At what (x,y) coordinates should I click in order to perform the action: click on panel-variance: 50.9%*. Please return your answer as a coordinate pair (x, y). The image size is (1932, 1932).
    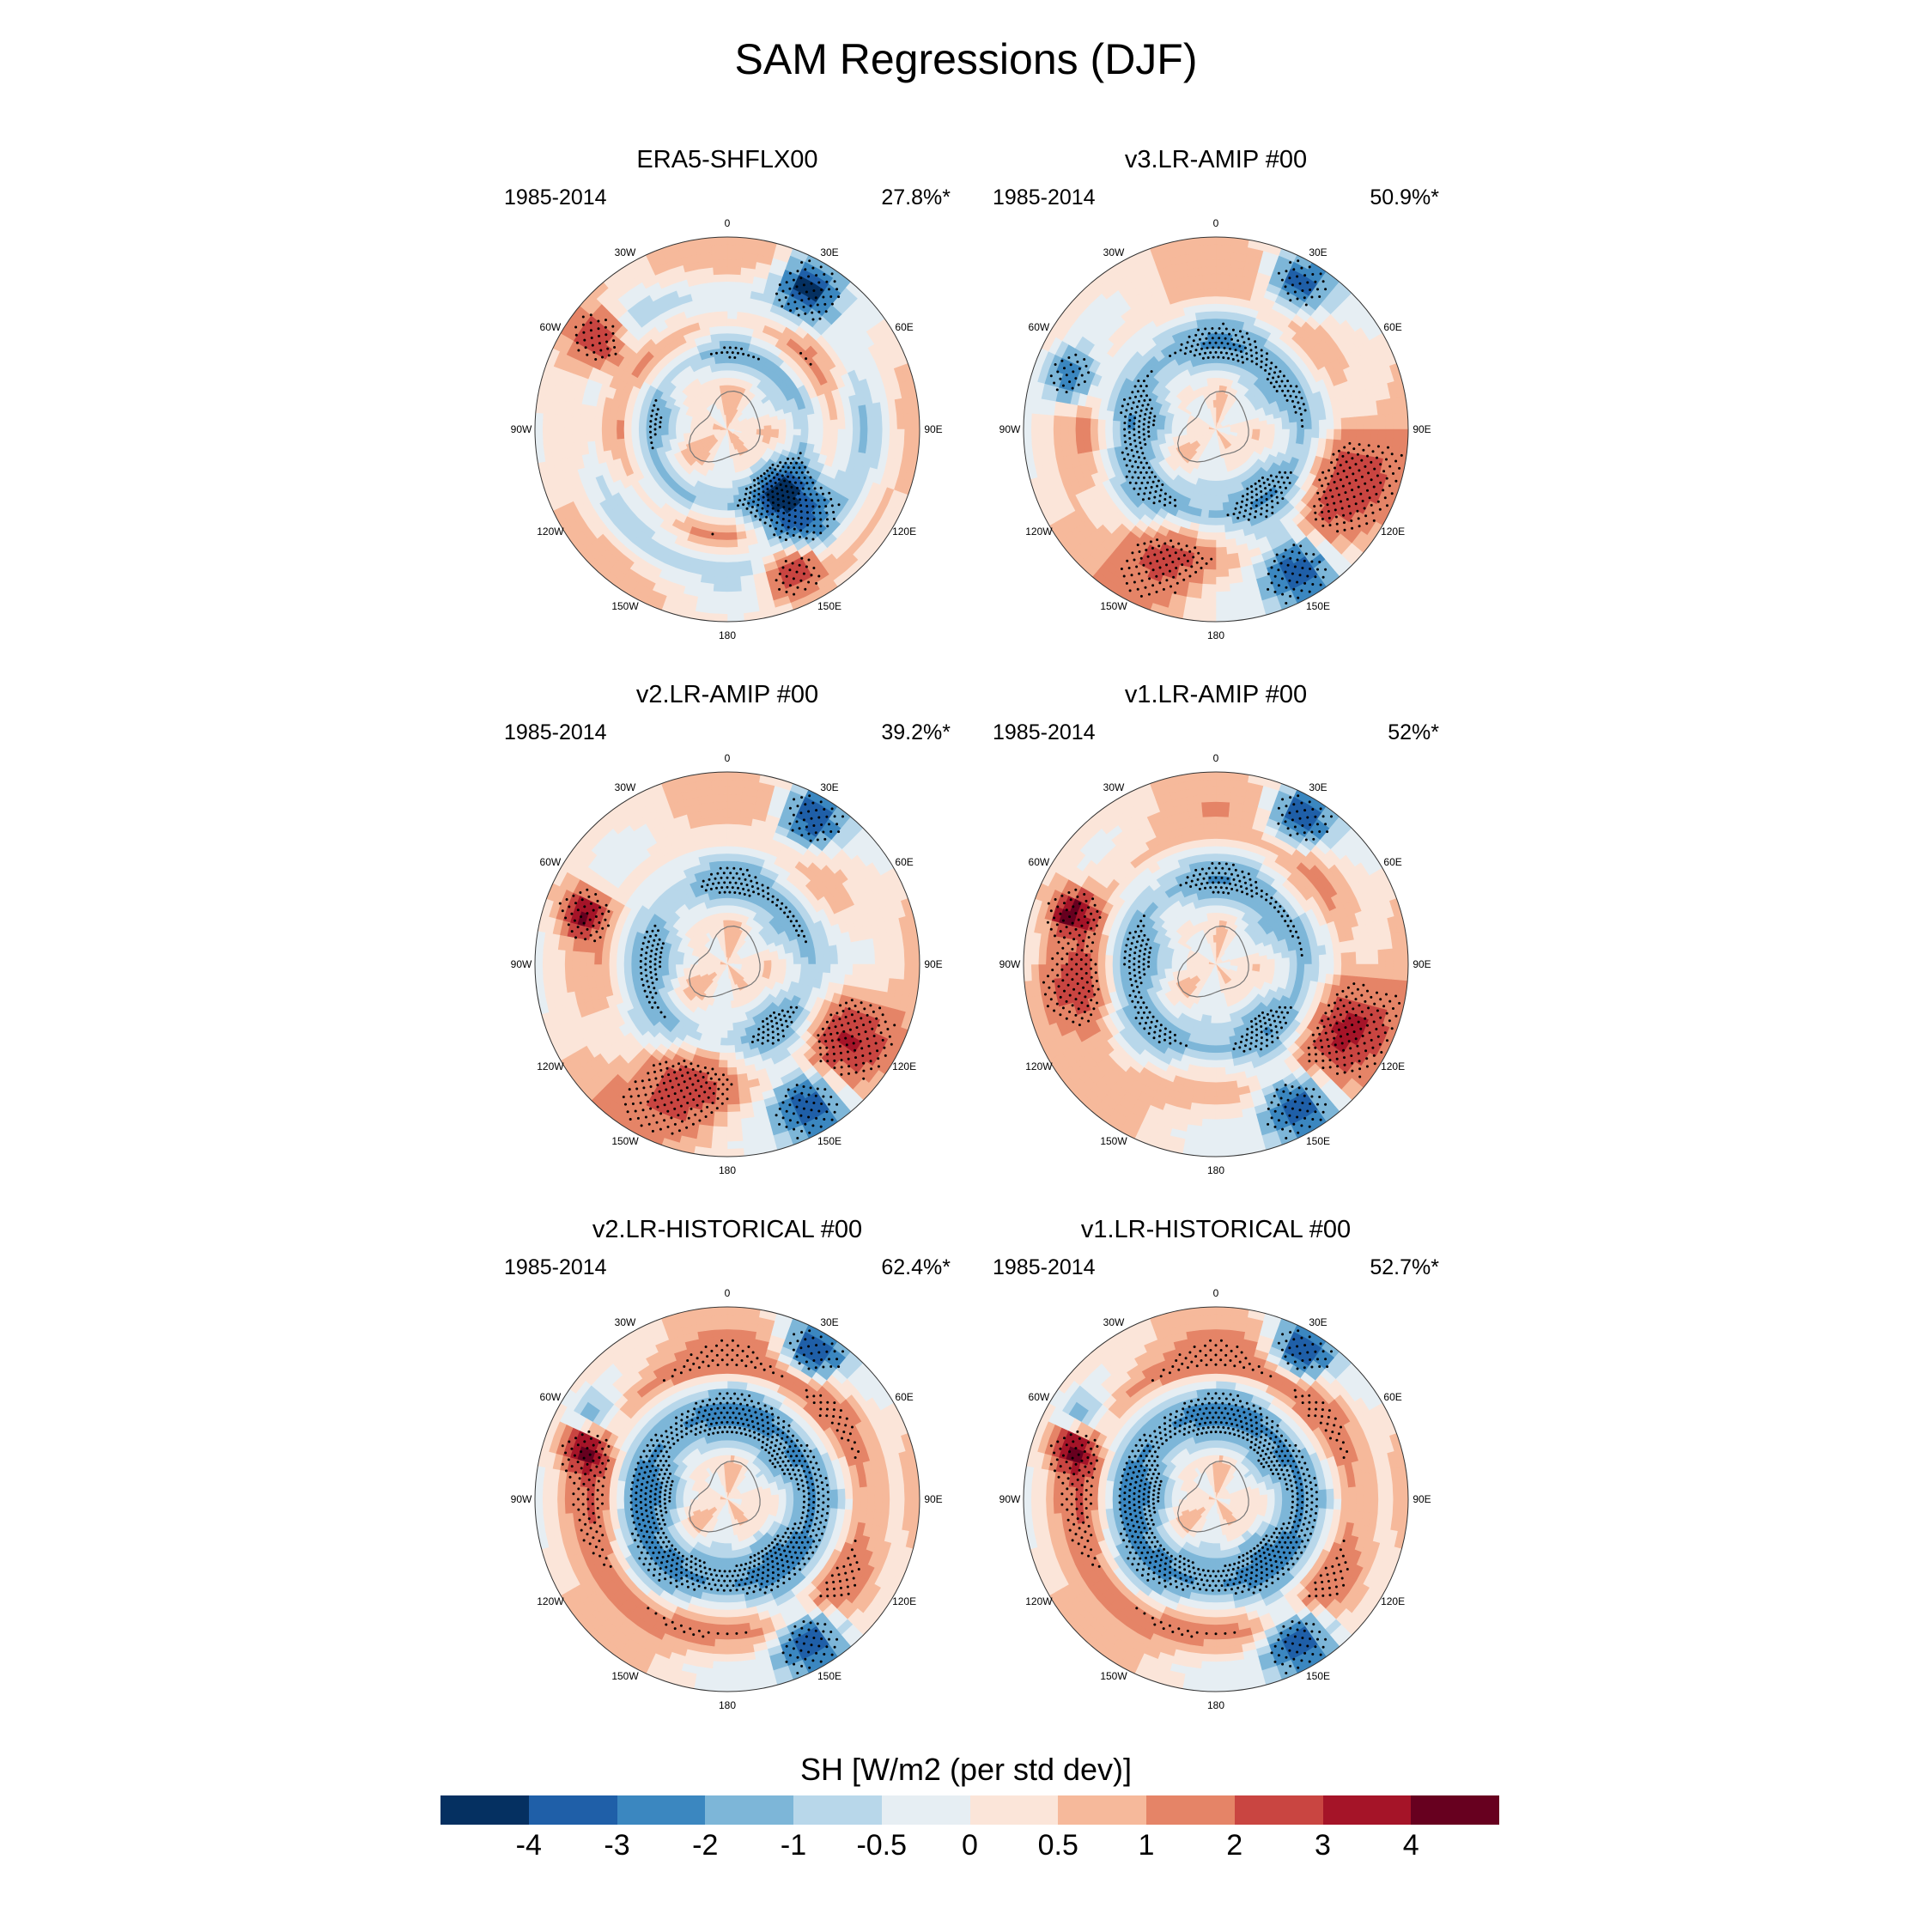
    Looking at the image, I should click on (1404, 197).